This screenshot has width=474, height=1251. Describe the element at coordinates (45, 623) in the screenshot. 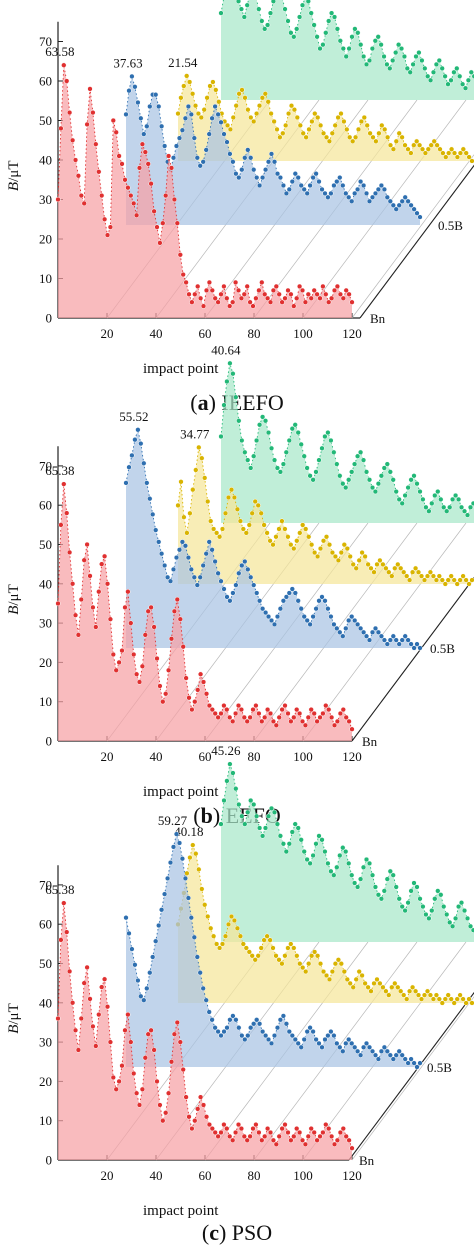

I see `y-tick-label: 30` at that location.